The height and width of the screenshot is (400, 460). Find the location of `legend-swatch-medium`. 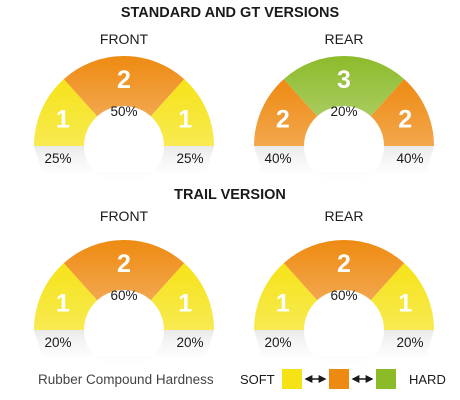

legend-swatch-medium is located at coordinates (339, 379).